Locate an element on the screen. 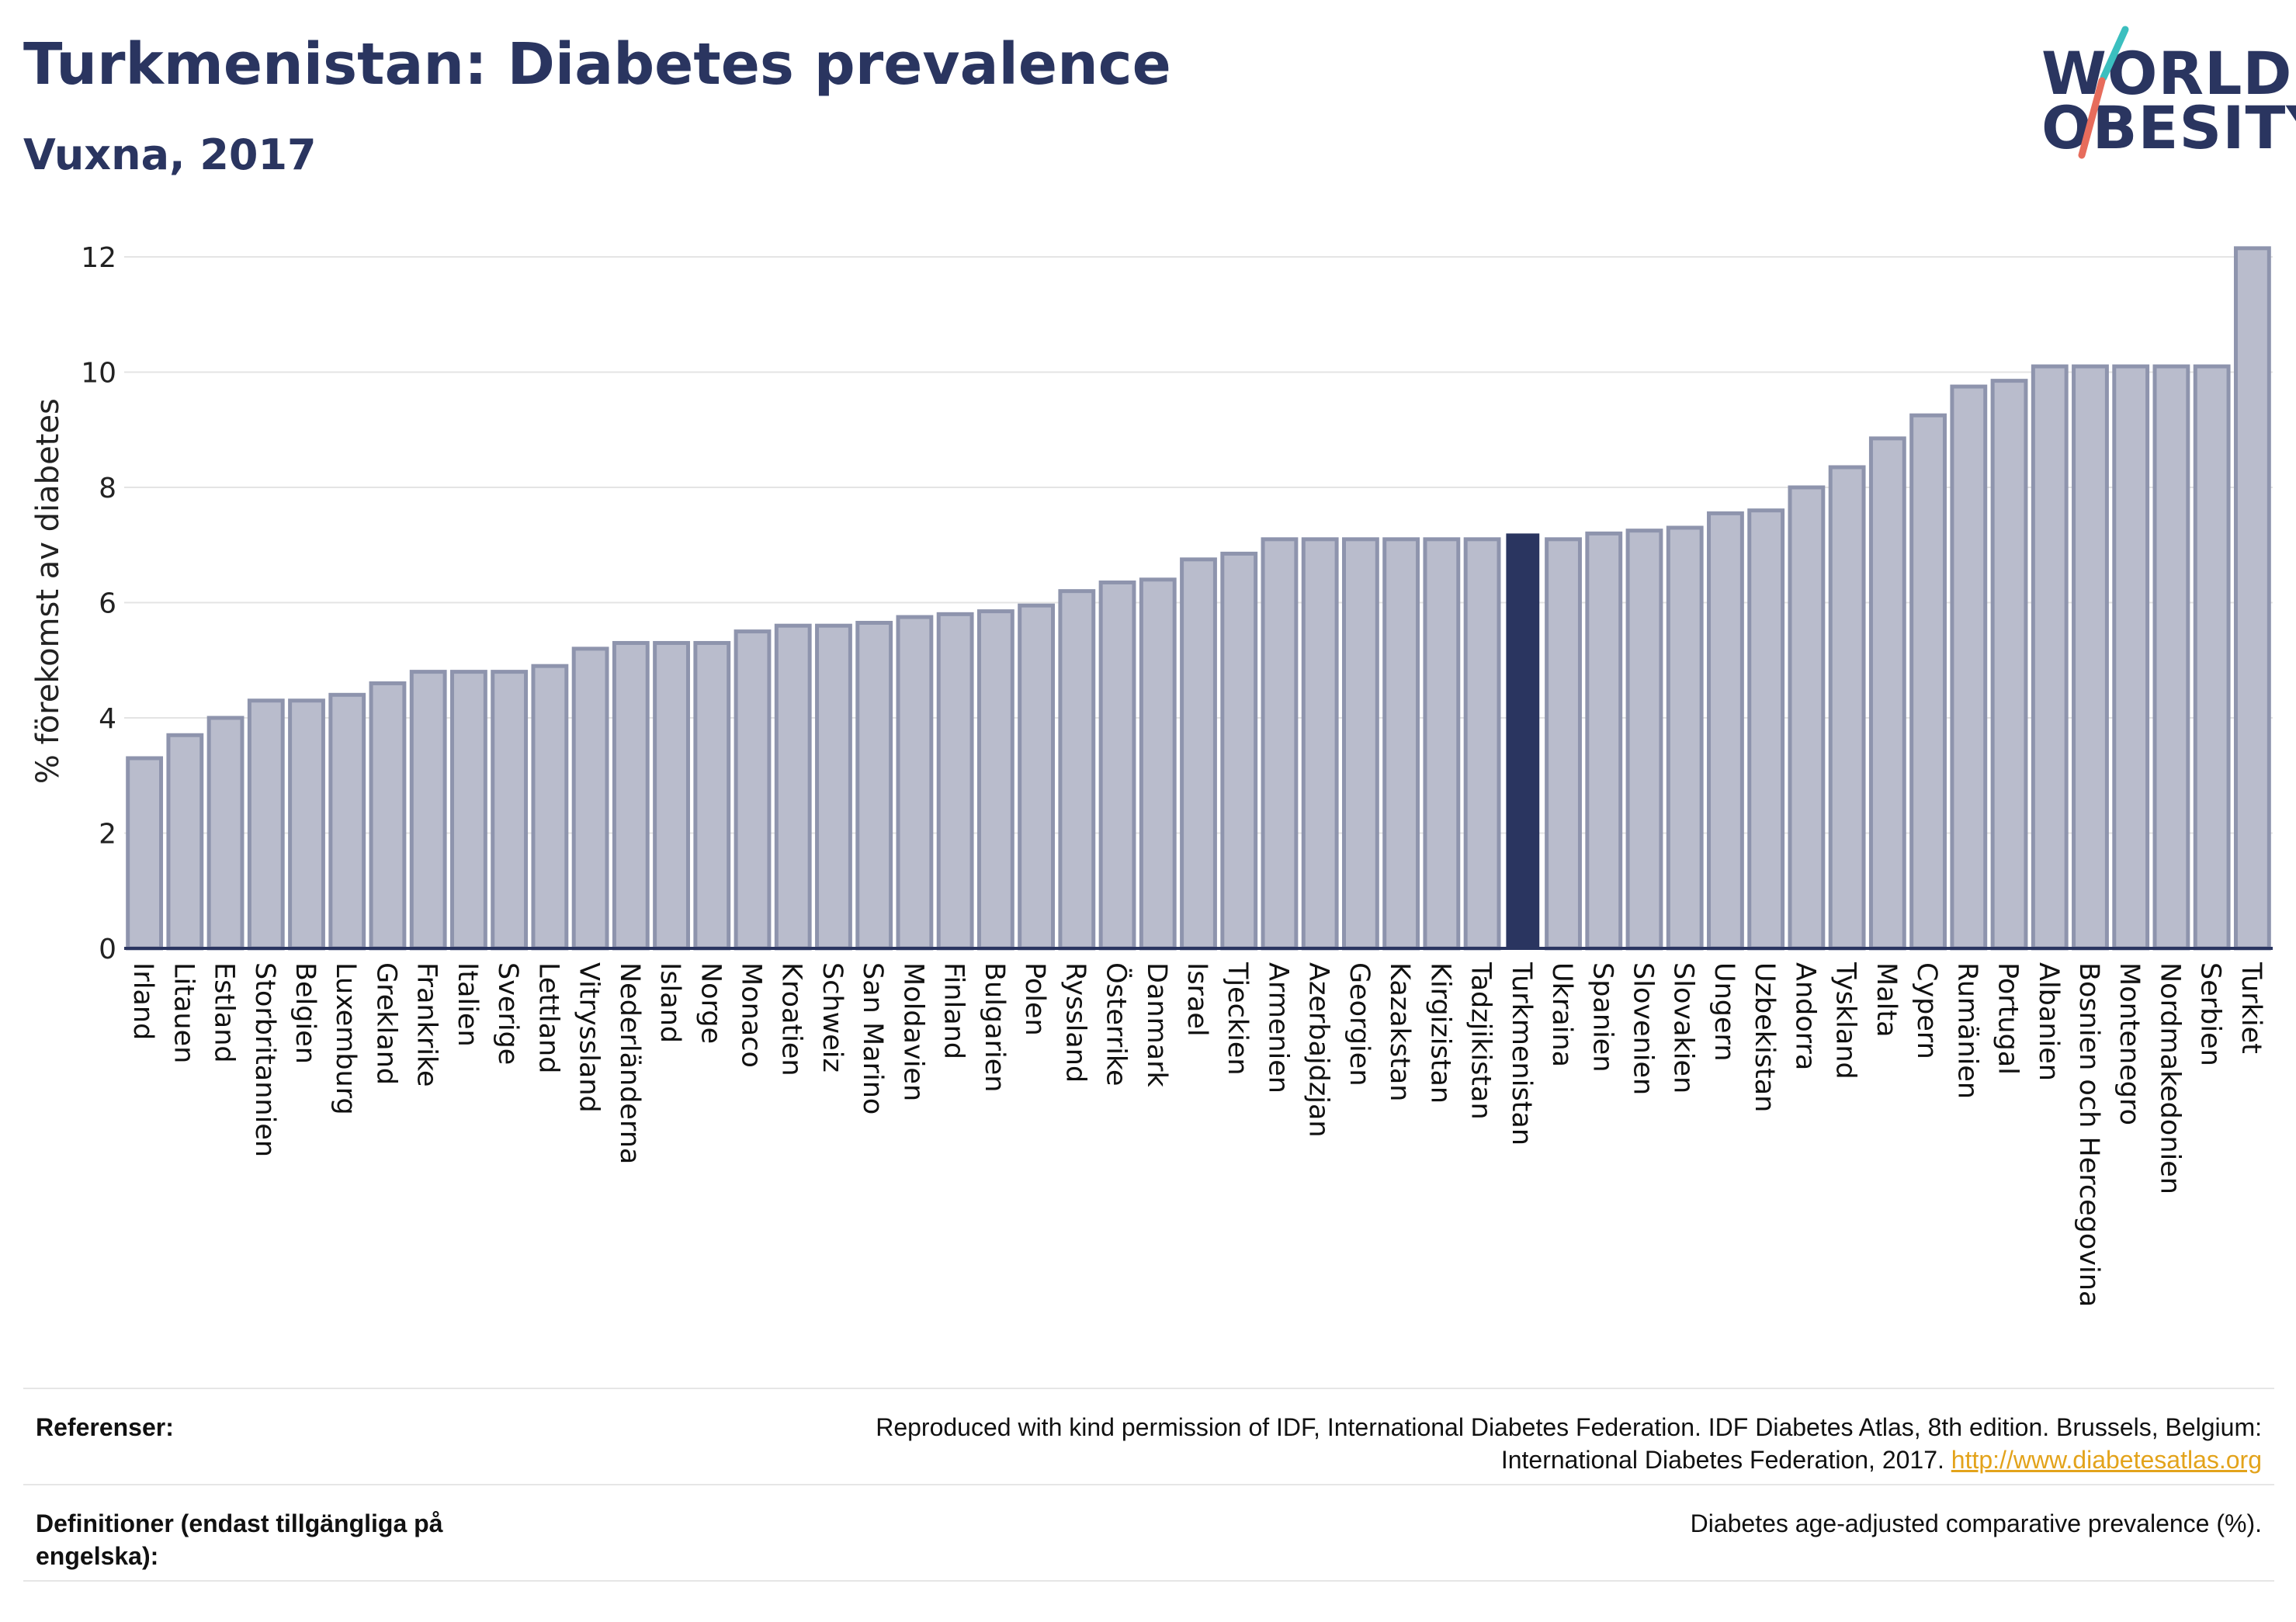  x-tick-label: Albanien is located at coordinates (2048, 1021).